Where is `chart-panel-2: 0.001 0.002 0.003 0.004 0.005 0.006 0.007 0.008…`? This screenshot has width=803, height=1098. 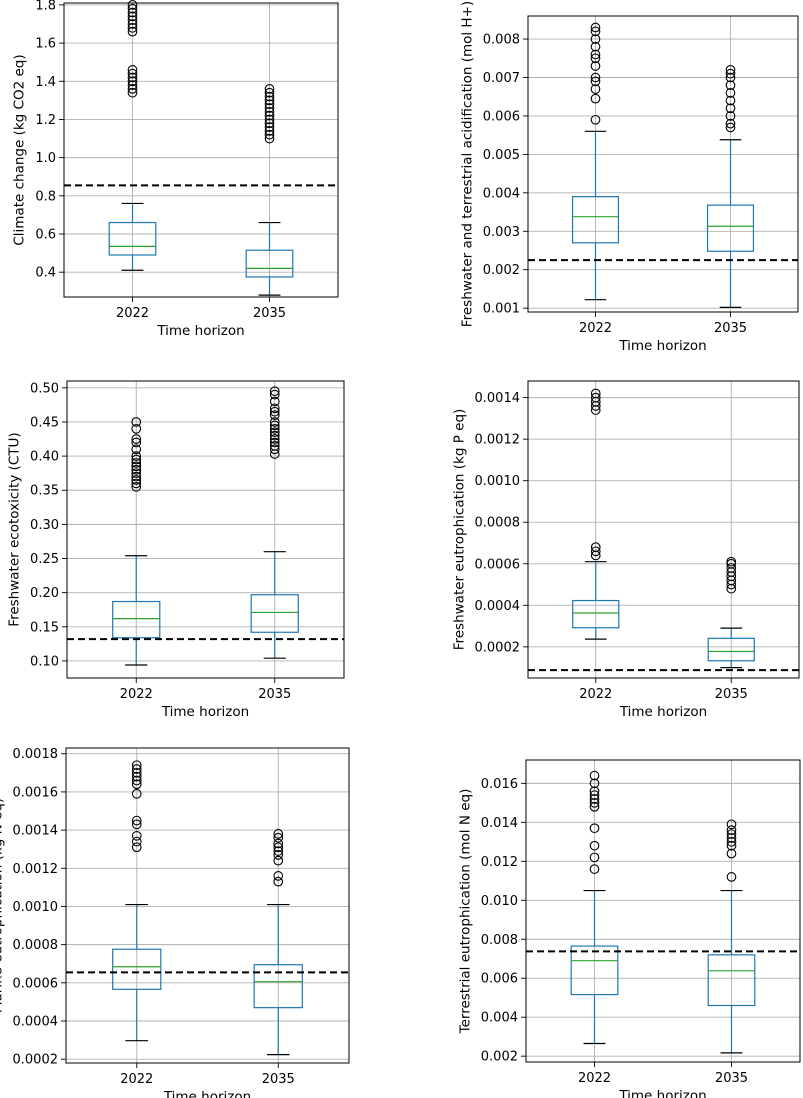
chart-panel-2: 0.001 0.002 0.003 0.004 0.005 0.006 0.007 0.008… is located at coordinates (629, 177).